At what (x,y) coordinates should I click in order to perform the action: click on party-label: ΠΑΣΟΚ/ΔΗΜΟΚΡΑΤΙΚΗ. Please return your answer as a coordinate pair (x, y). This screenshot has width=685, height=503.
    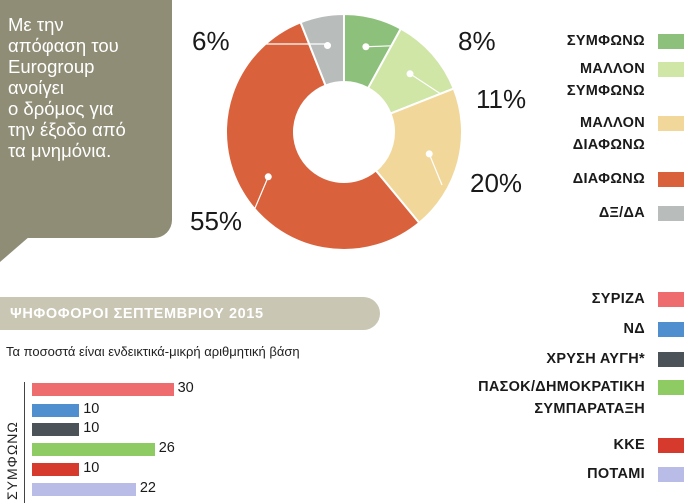
    Looking at the image, I should click on (561, 387).